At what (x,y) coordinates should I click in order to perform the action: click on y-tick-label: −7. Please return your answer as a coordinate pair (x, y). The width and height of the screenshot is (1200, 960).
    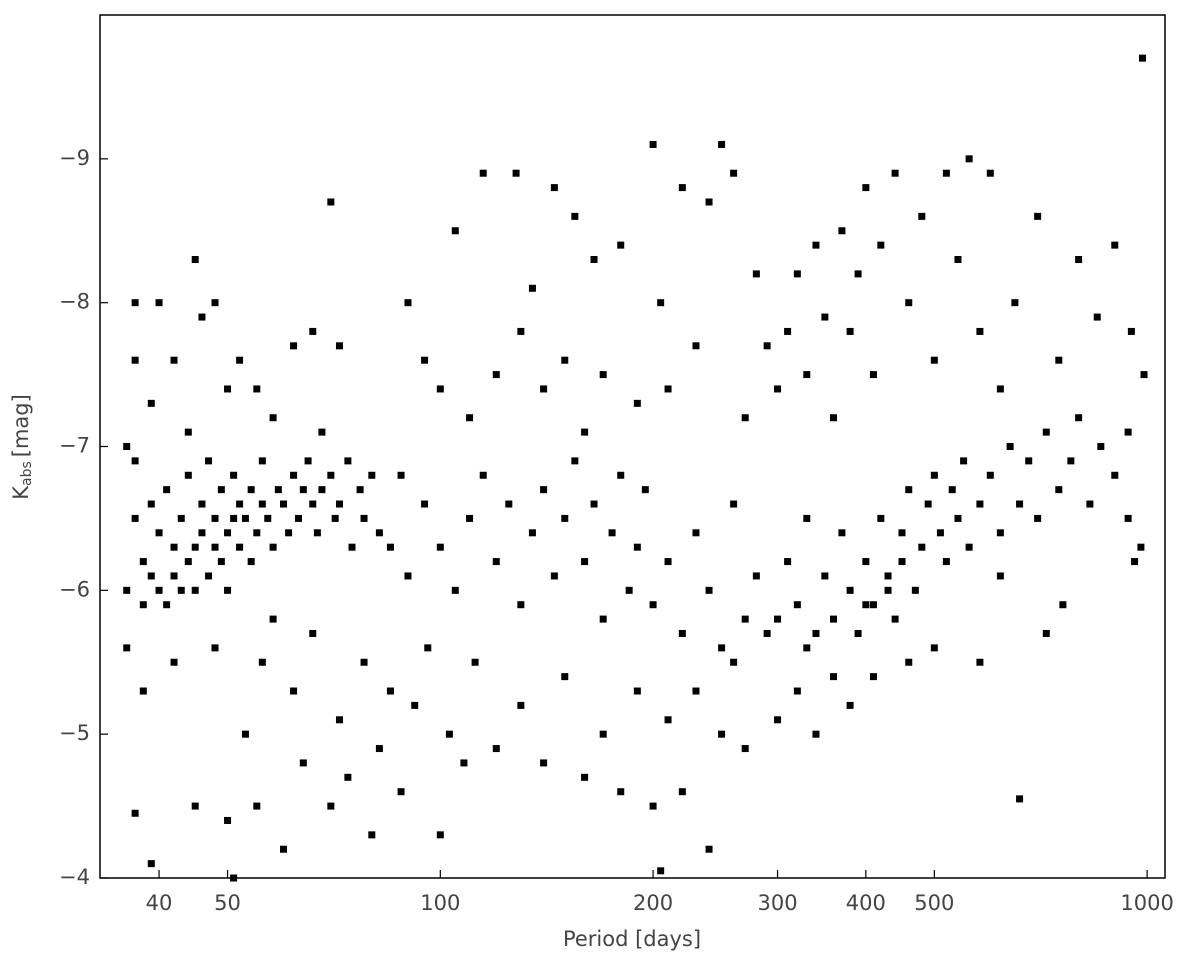
    Looking at the image, I should click on (74, 446).